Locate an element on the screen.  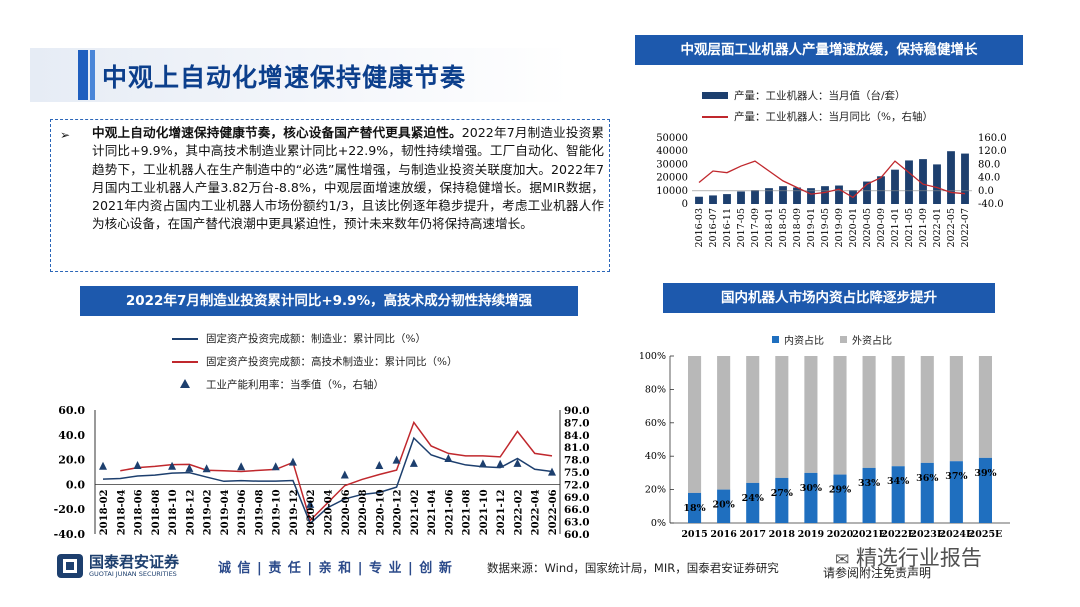
invest-xtick: 2018-08 is located at coordinates (156, 512).